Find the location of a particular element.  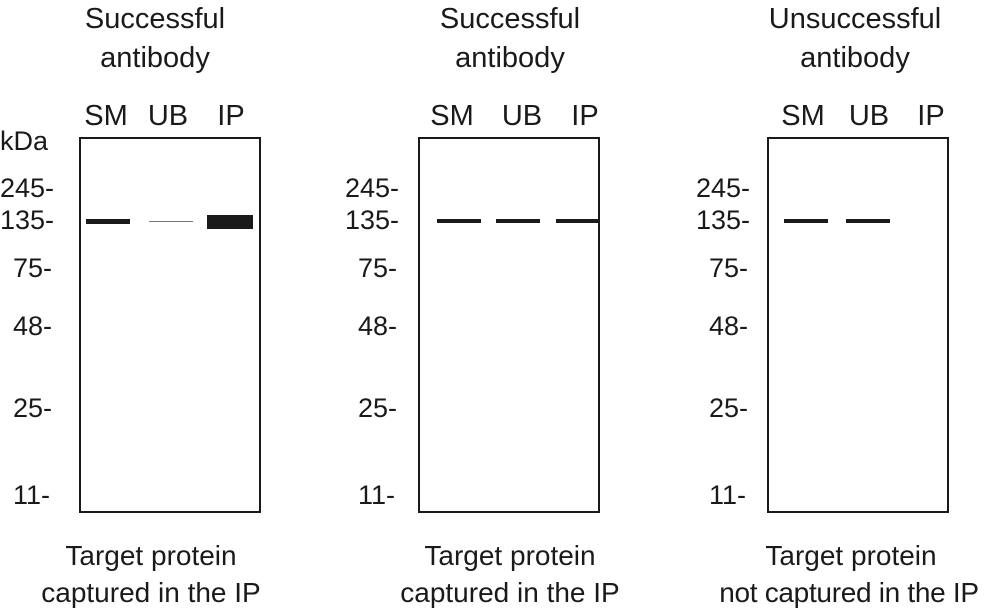

panel-caption: Target protein not captured in the IP is located at coordinates (839, 574).